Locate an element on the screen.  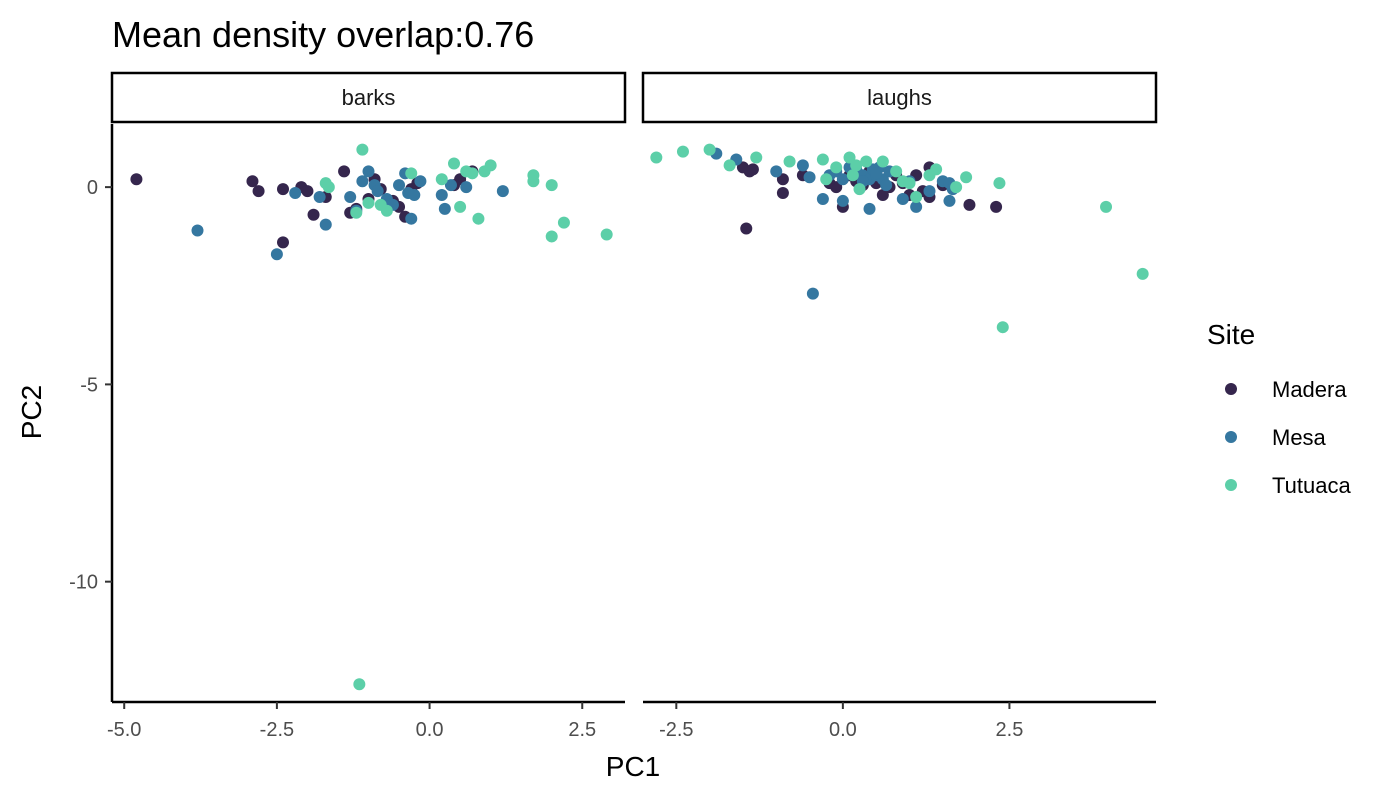
x-axis-title: PC1 is located at coordinates (633, 766).